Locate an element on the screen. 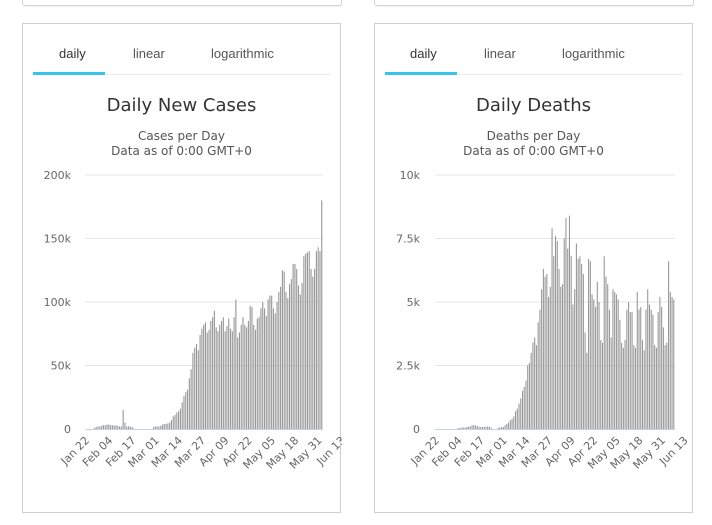 This screenshot has height=525, width=712. top-card-left is located at coordinates (182, 3).